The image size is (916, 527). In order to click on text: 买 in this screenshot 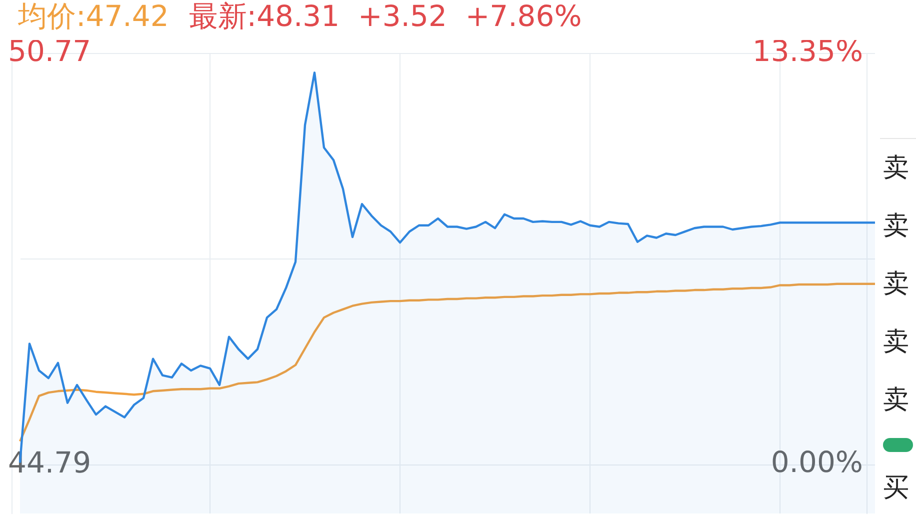, I will do `click(896, 488)`.